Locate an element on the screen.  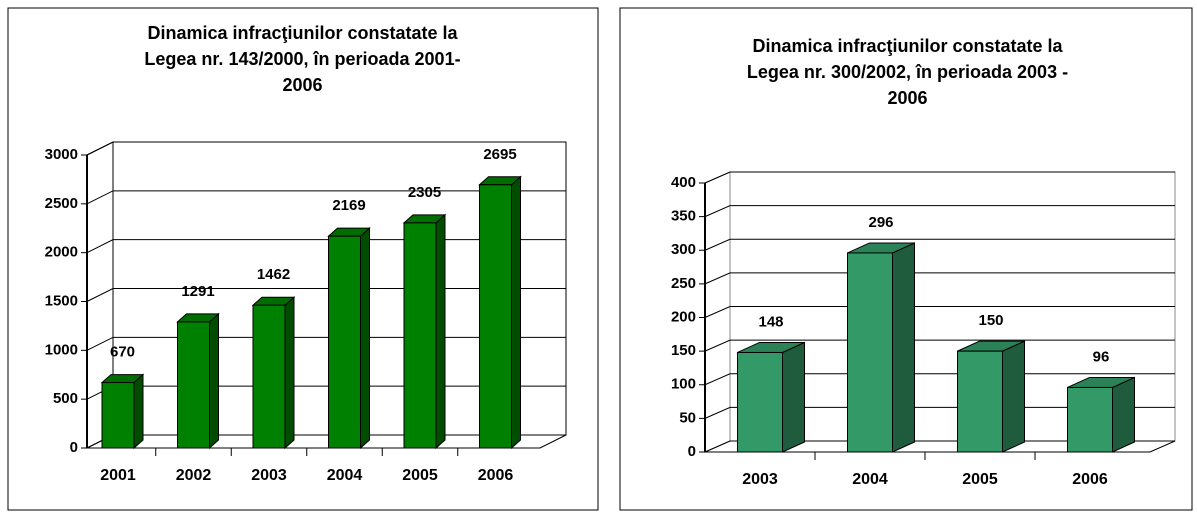
y-tick-label: 100 is located at coordinates (683, 384).